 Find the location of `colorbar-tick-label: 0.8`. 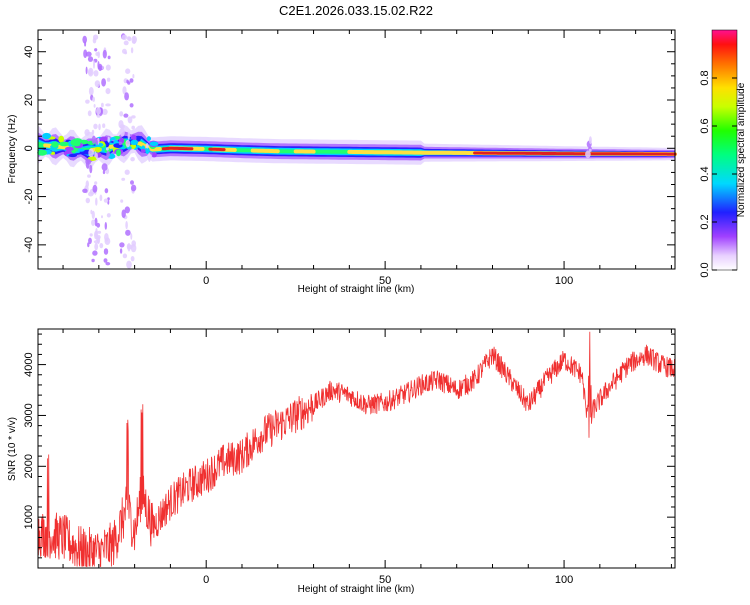

colorbar-tick-label: 0.8 is located at coordinates (705, 77).